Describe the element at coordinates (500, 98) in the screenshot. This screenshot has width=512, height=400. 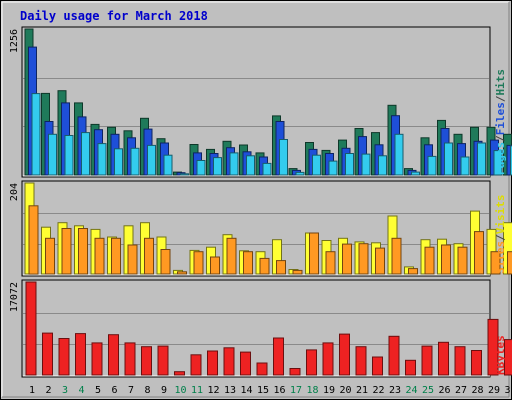
I see `legend-item-hits-3: /` at that location.